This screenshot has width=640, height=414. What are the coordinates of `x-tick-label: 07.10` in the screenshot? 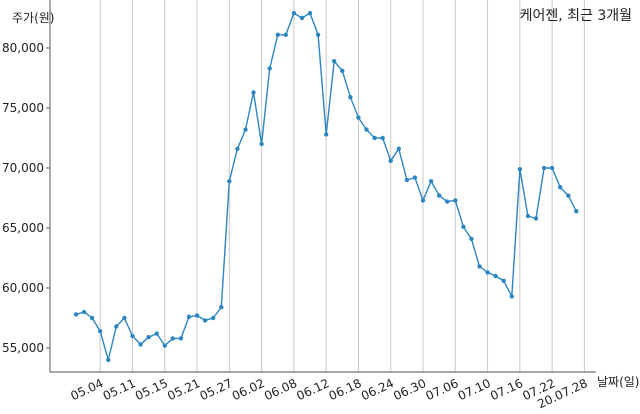 It's located at (474, 389).